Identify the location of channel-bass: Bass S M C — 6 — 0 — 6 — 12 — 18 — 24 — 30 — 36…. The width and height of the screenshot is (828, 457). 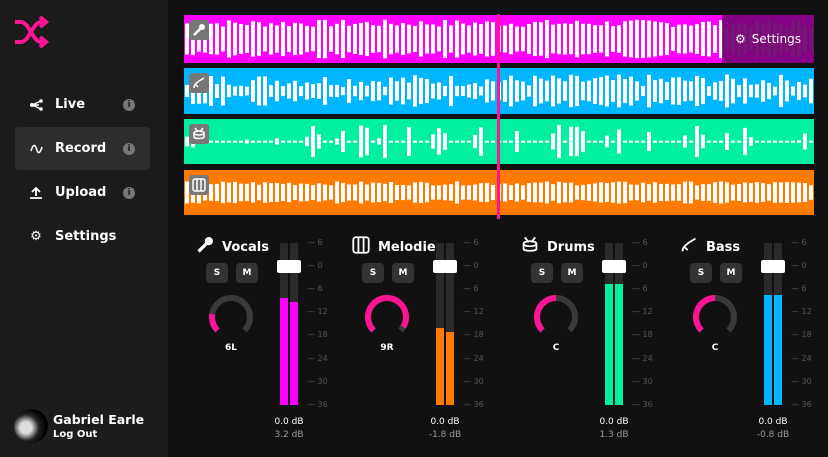
(754, 341).